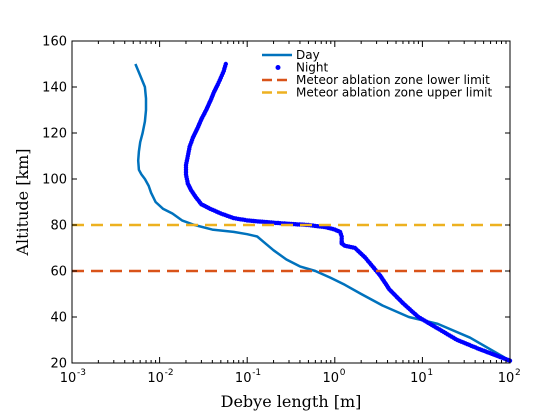 Image resolution: width=560 pixels, height=420 pixels. I want to click on x-axis-title: Debye length [m], so click(291, 401).